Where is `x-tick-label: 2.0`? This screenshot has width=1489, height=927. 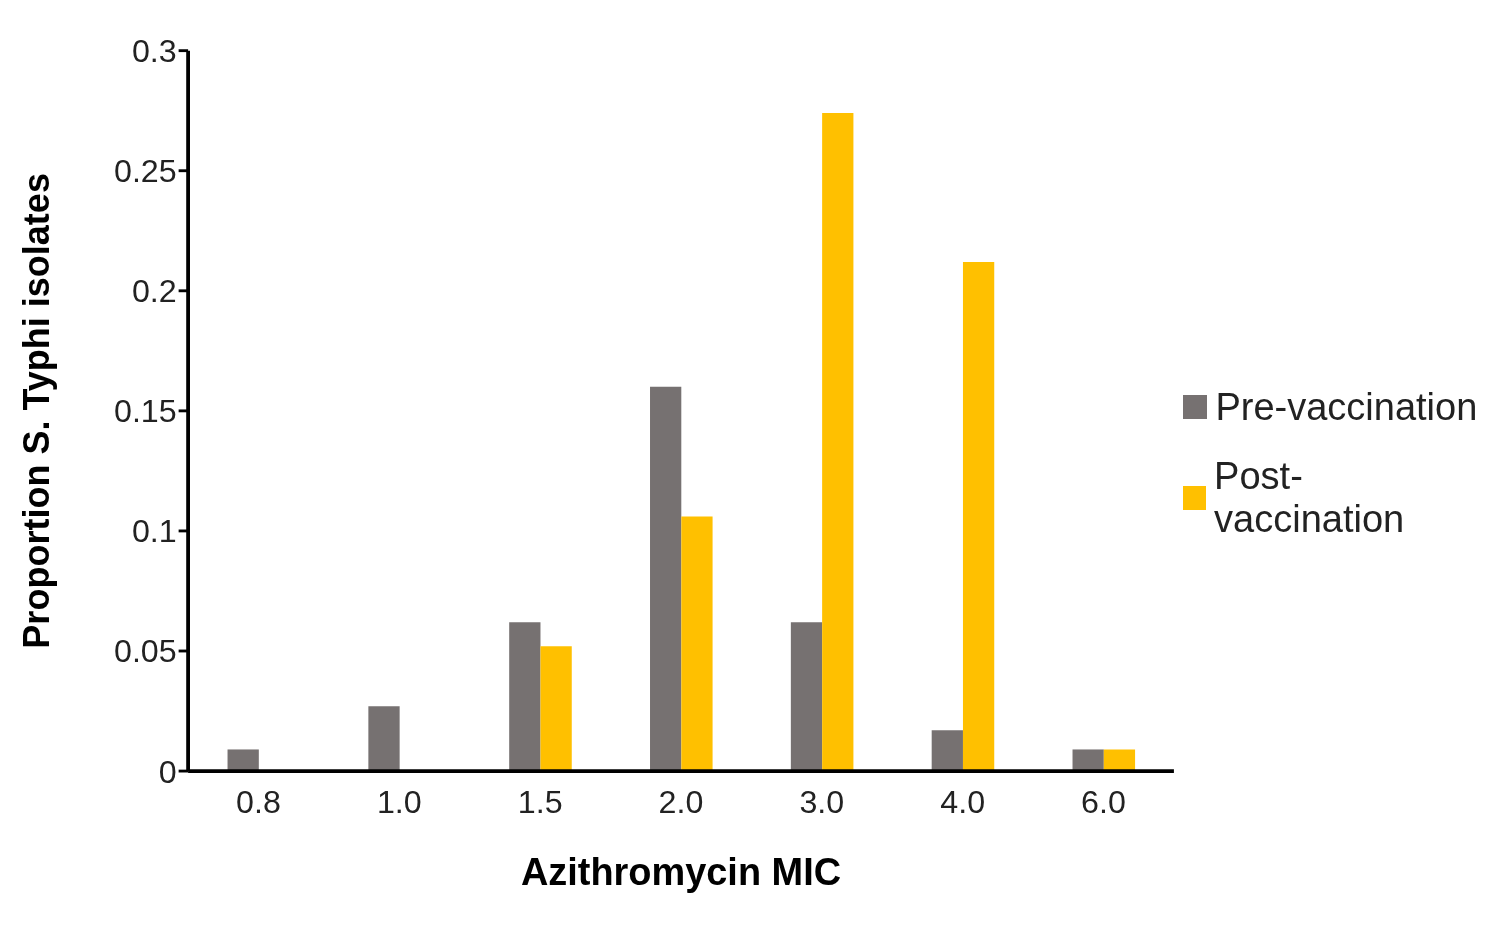 x-tick-label: 2.0 is located at coordinates (681, 801).